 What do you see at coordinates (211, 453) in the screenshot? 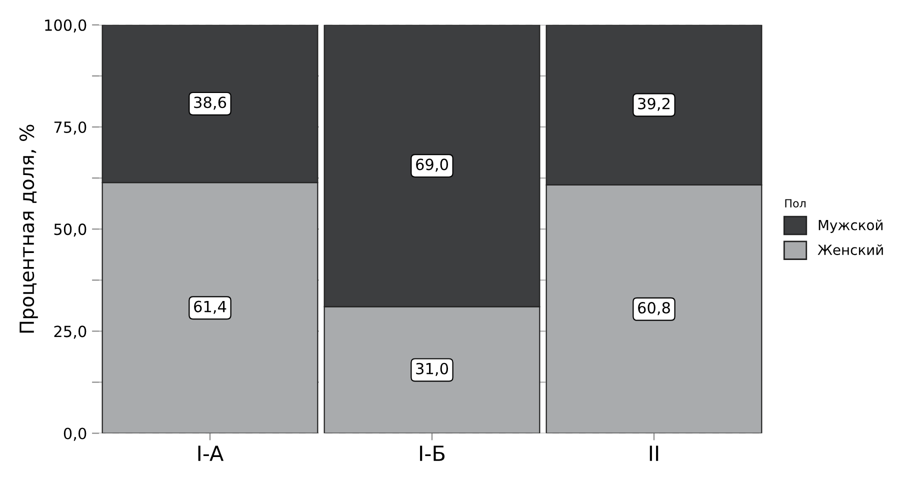
I see `x-tick-label: I-A` at bounding box center [211, 453].